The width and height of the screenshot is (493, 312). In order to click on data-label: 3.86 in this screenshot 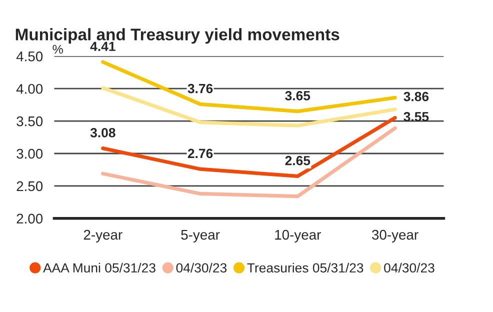, I will do `click(416, 97)`.